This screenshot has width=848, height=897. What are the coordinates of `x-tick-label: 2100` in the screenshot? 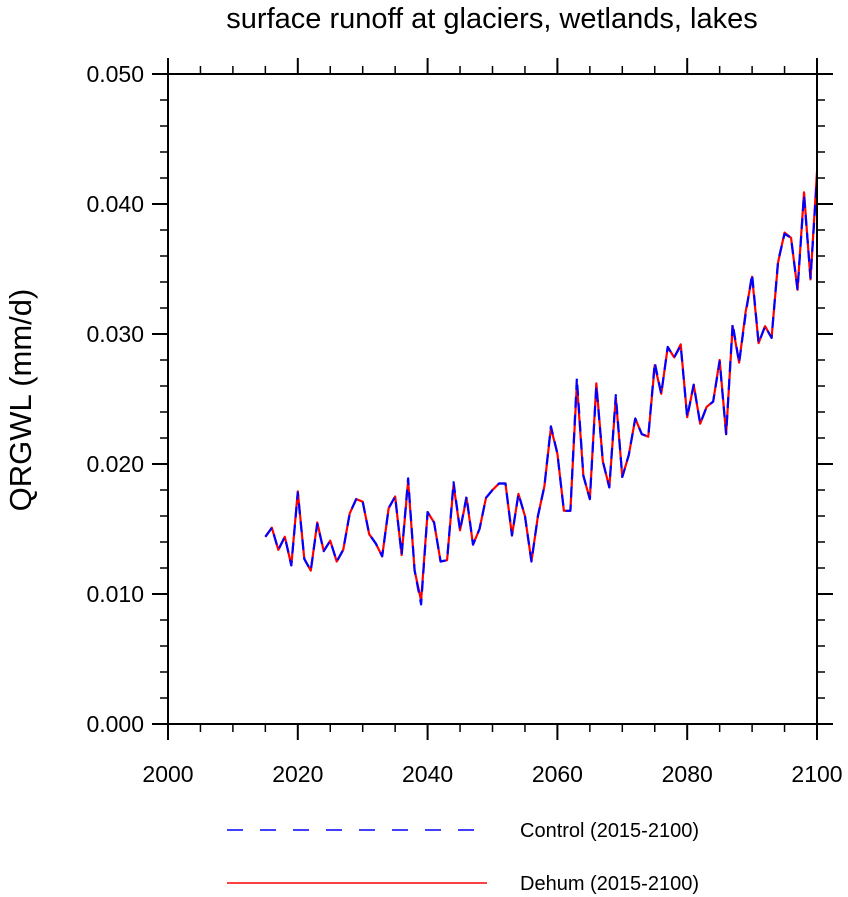 It's located at (816, 774).